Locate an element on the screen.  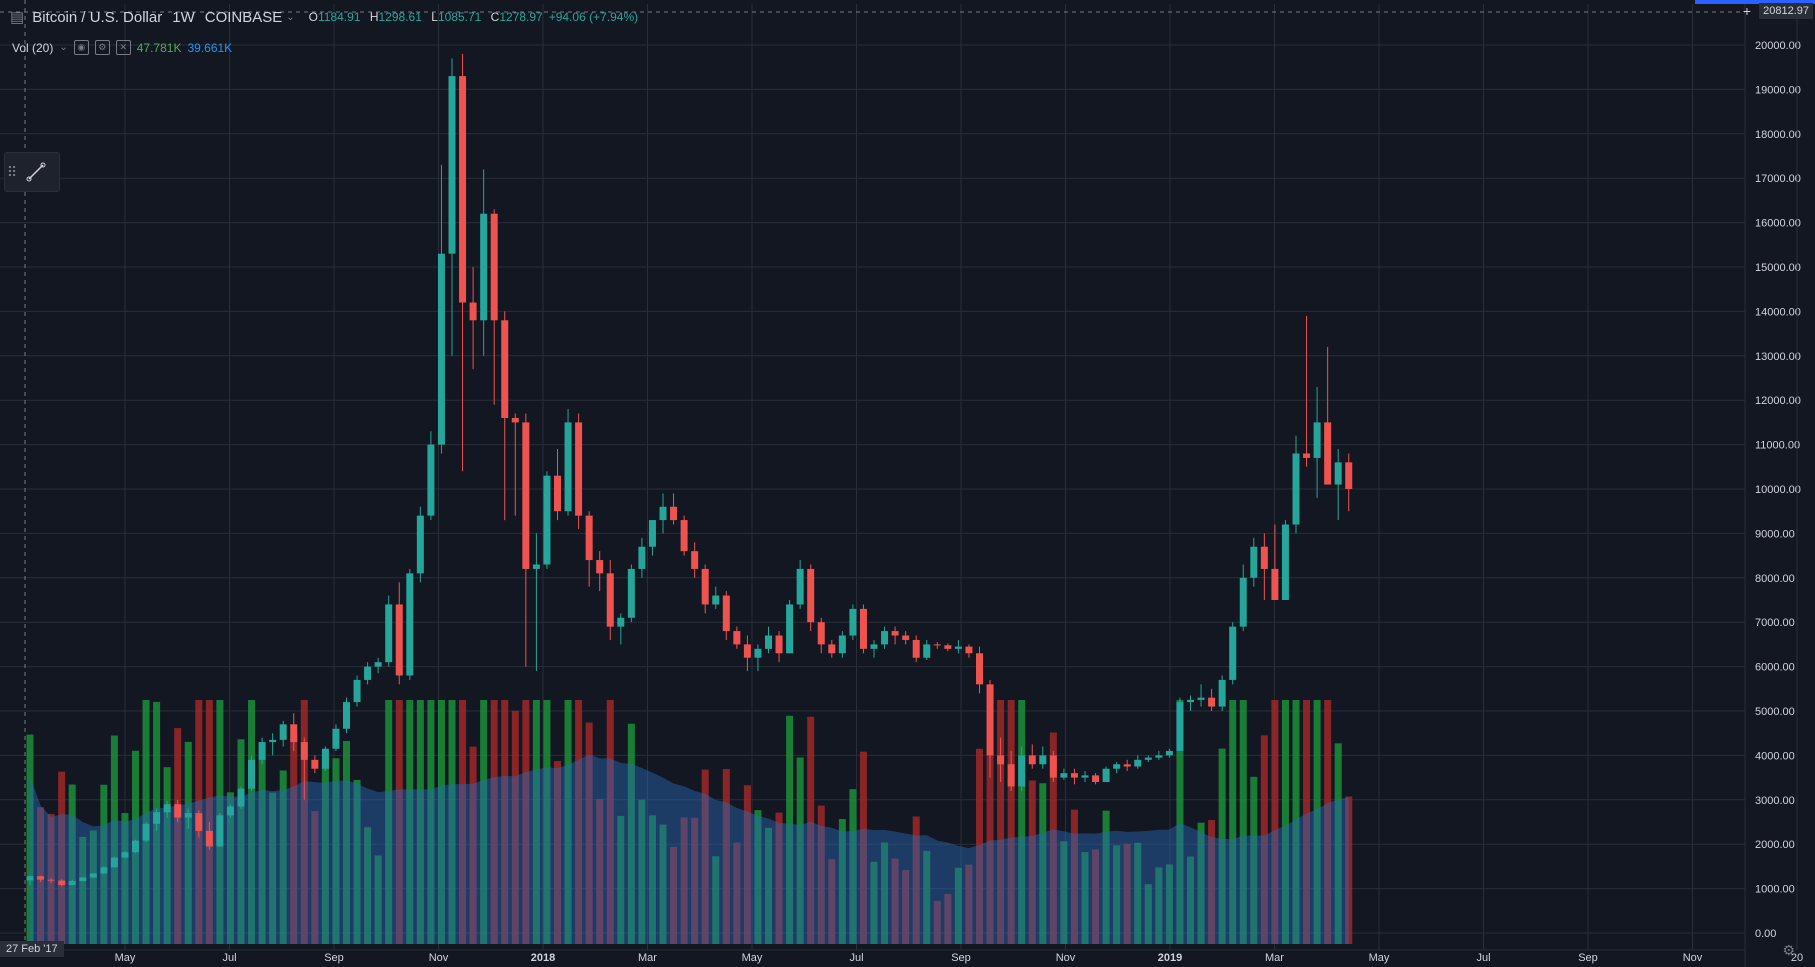
settings-icon: ⚙ is located at coordinates (102, 47).